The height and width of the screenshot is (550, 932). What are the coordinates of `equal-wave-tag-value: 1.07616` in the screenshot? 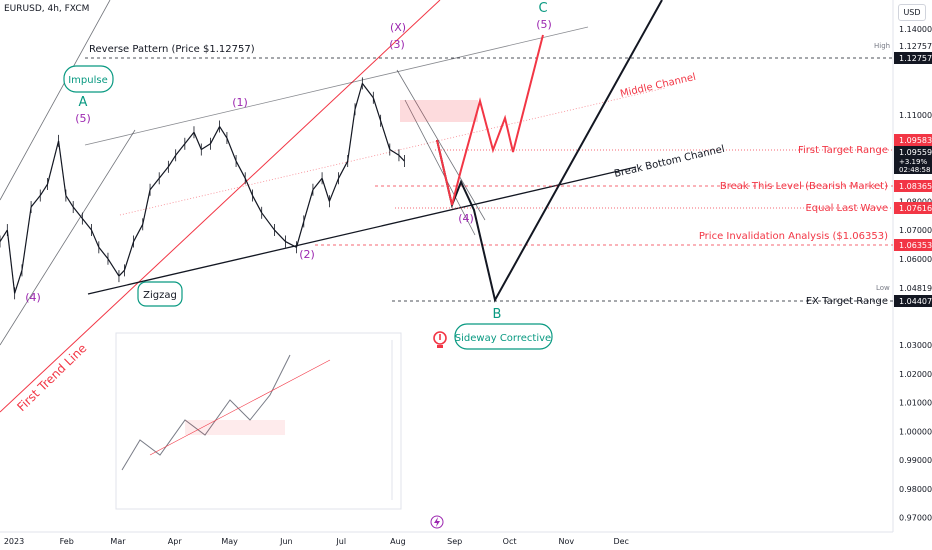 It's located at (915, 208).